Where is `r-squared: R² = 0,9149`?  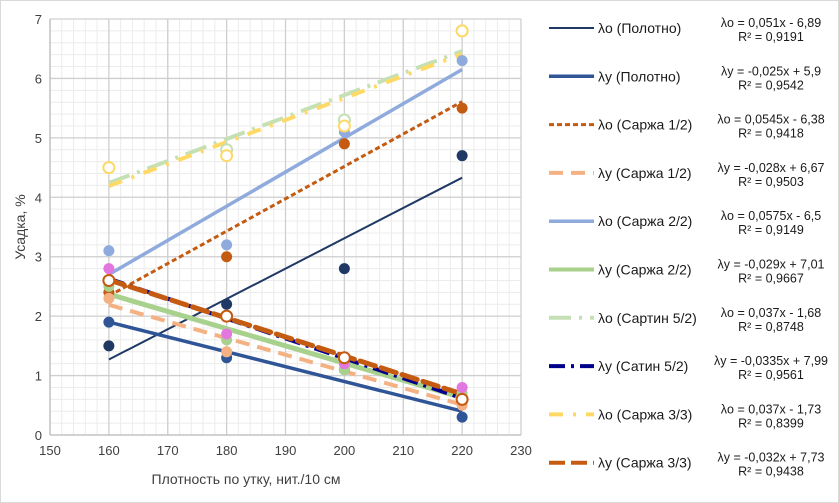
r-squared: R² = 0,9149 is located at coordinates (771, 230).